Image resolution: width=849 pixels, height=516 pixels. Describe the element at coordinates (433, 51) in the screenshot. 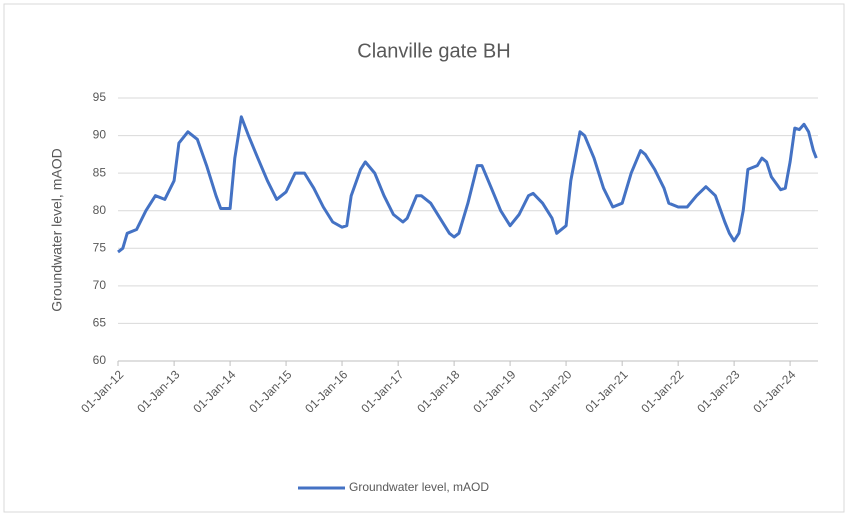

I see `chart-title: Clanville gate BH` at that location.